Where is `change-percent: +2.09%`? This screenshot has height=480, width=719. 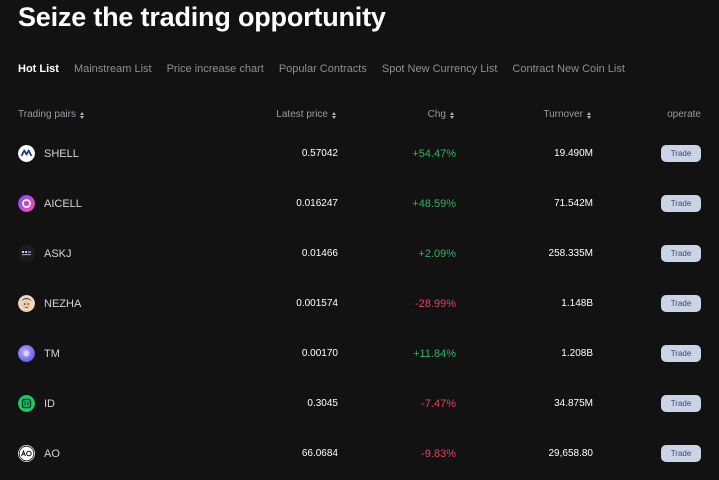 change-percent: +2.09% is located at coordinates (437, 254).